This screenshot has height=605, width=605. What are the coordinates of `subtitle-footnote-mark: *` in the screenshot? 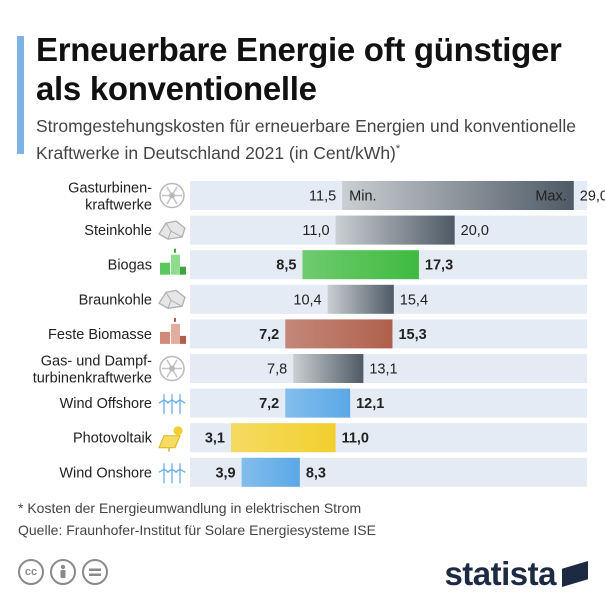 It's located at (398, 149).